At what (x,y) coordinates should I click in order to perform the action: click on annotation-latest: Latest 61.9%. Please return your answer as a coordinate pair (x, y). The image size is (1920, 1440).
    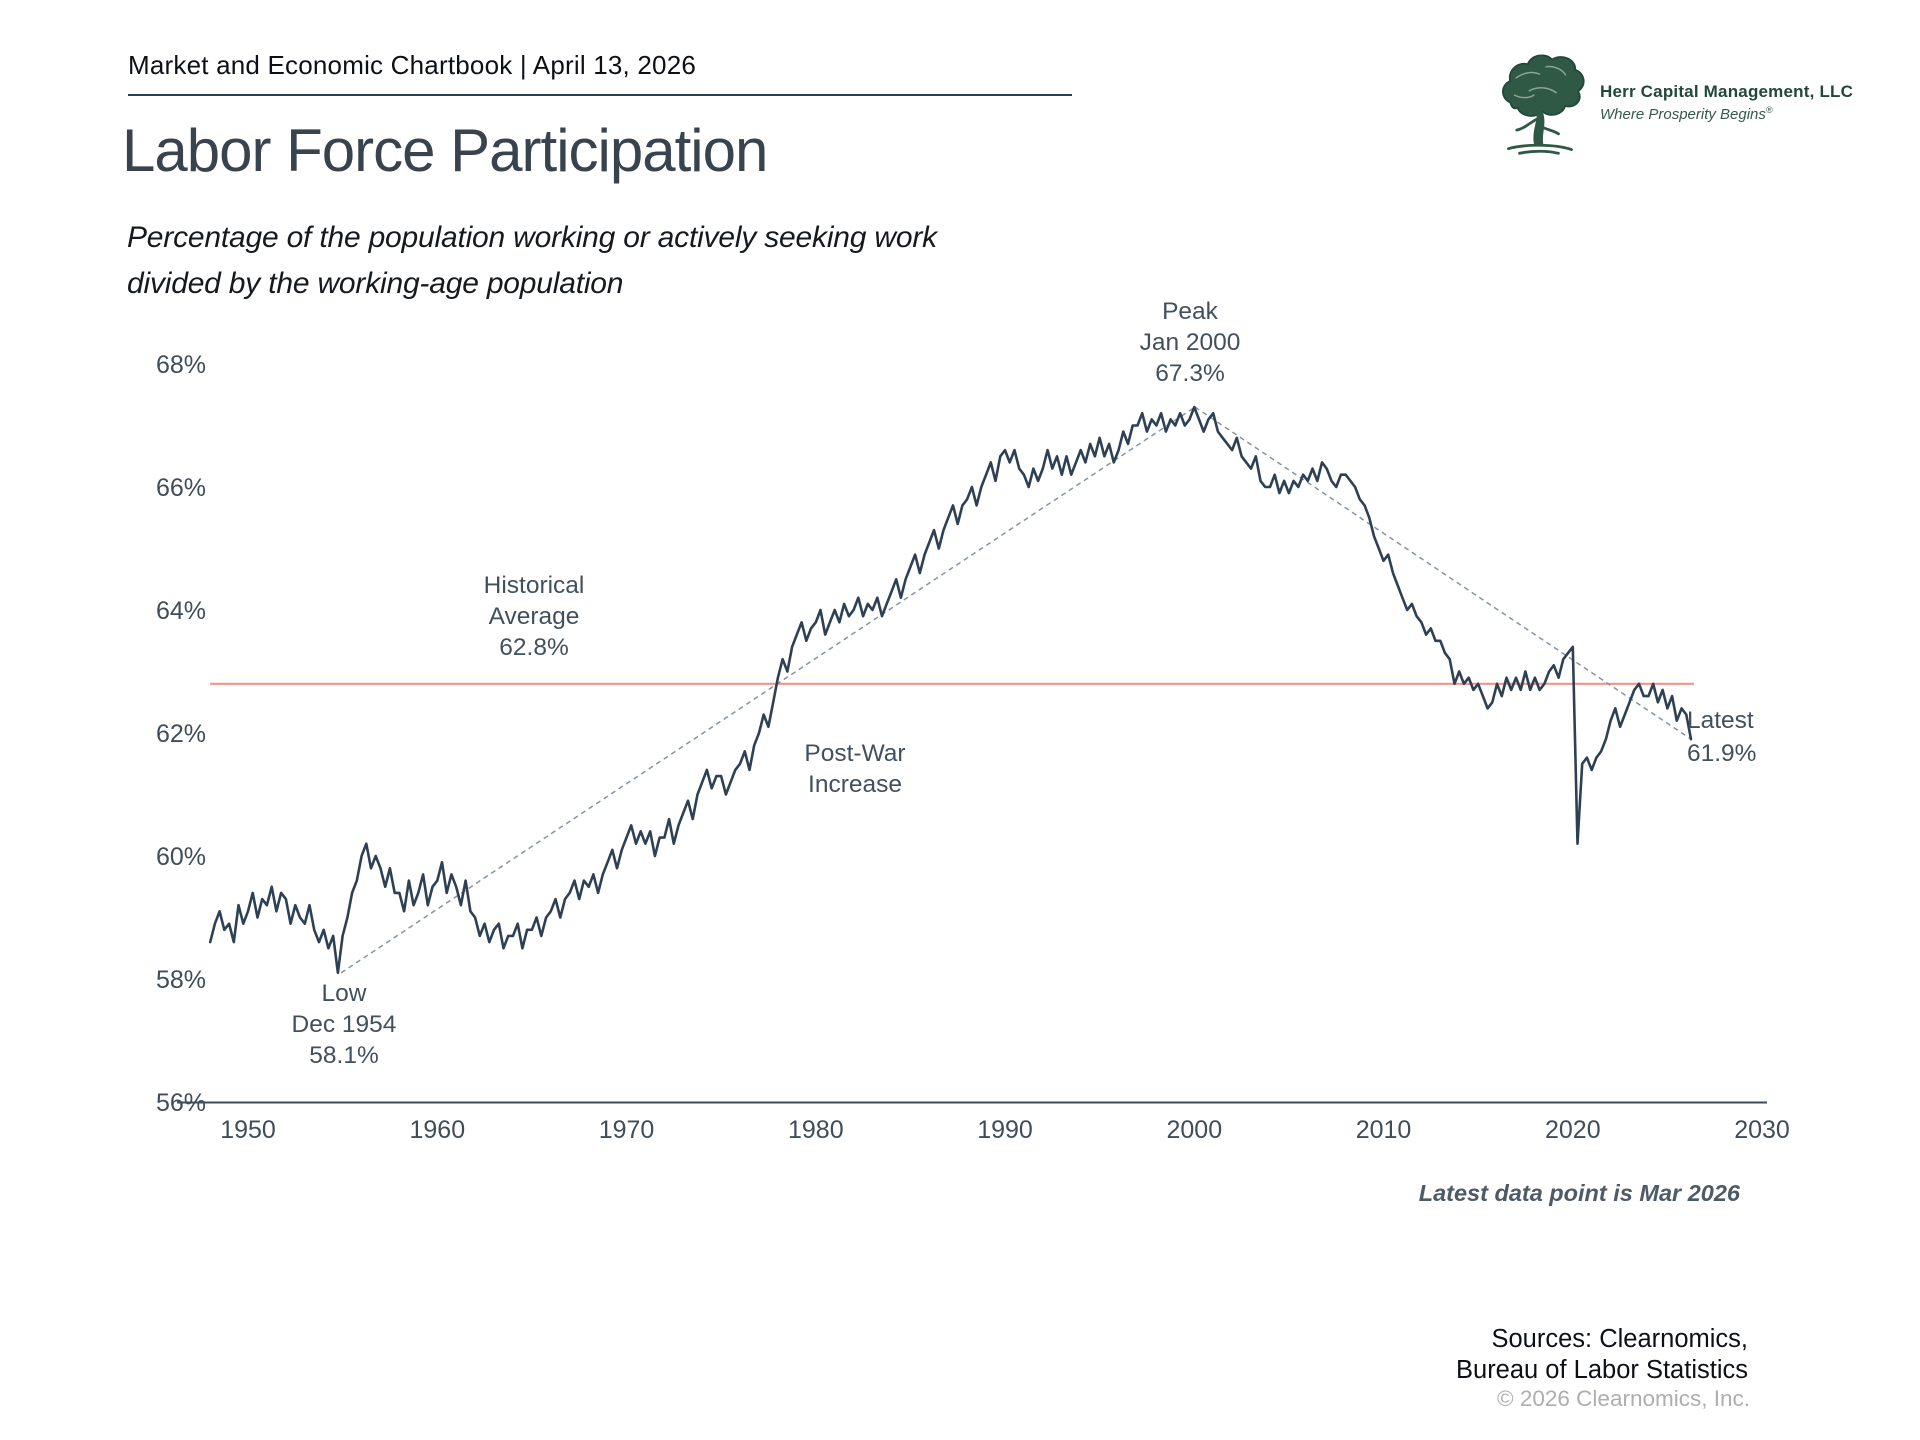
    Looking at the image, I should click on (1722, 737).